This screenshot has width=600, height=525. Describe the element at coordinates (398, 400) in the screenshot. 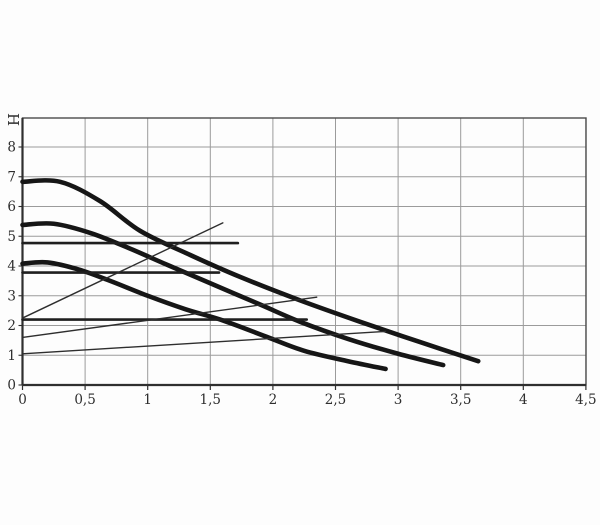

I see `x-tick-label: 3` at that location.